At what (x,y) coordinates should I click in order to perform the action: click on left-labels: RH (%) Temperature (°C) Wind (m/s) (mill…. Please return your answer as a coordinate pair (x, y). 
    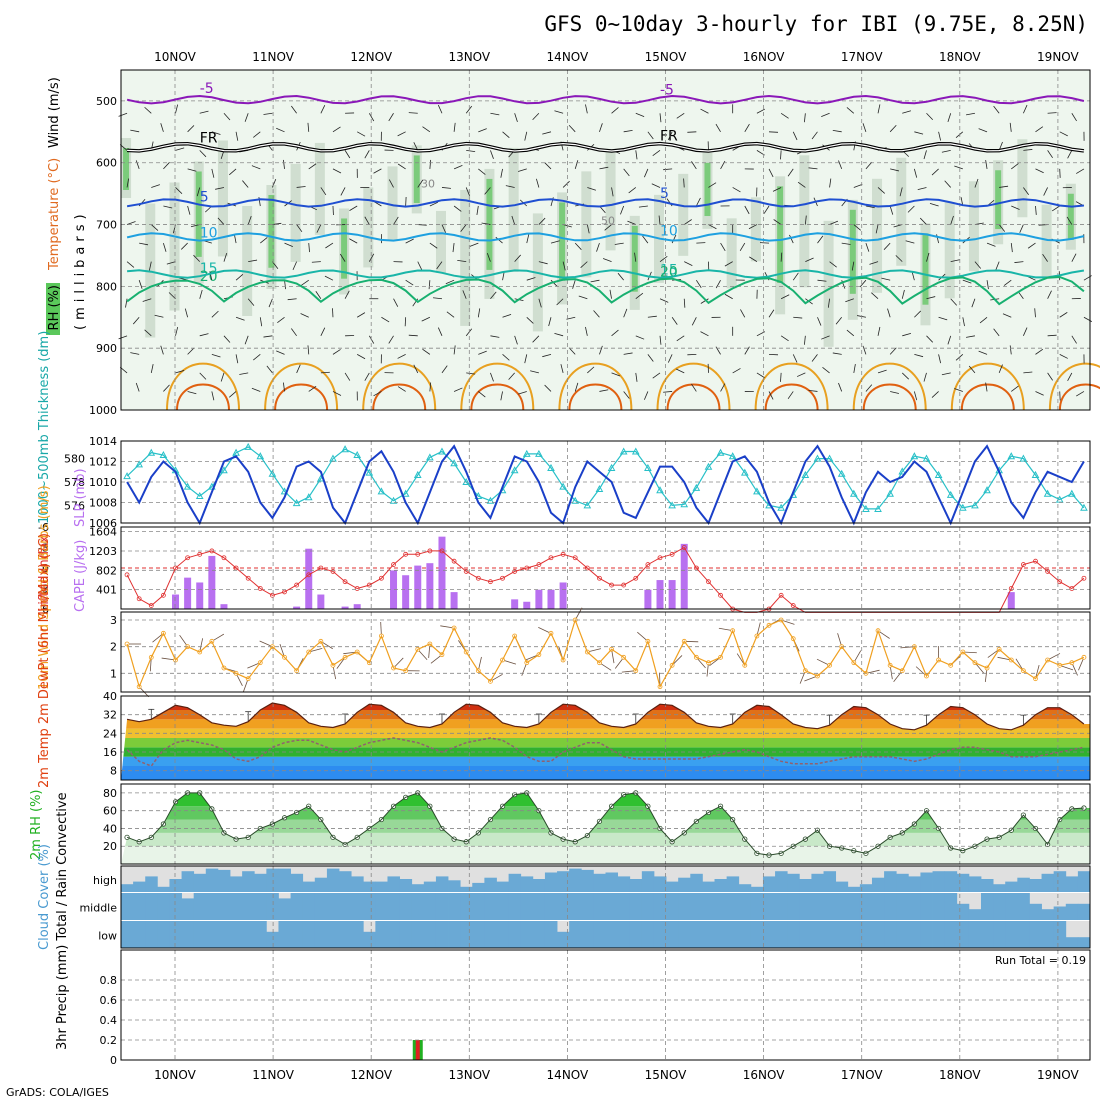
    Looking at the image, I should click on (58, 563).